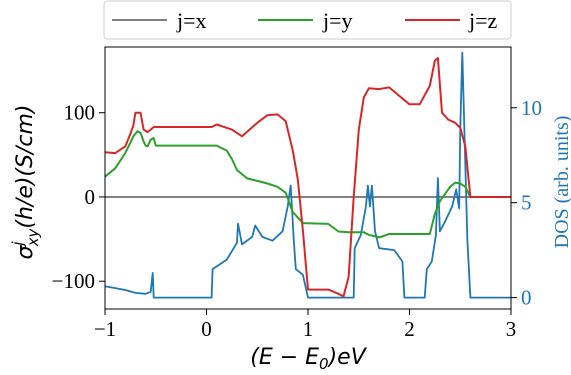 This screenshot has width=571, height=375. Describe the element at coordinates (561, 182) in the screenshot. I see `y-axis-label-right: DOS (arb. units)` at that location.